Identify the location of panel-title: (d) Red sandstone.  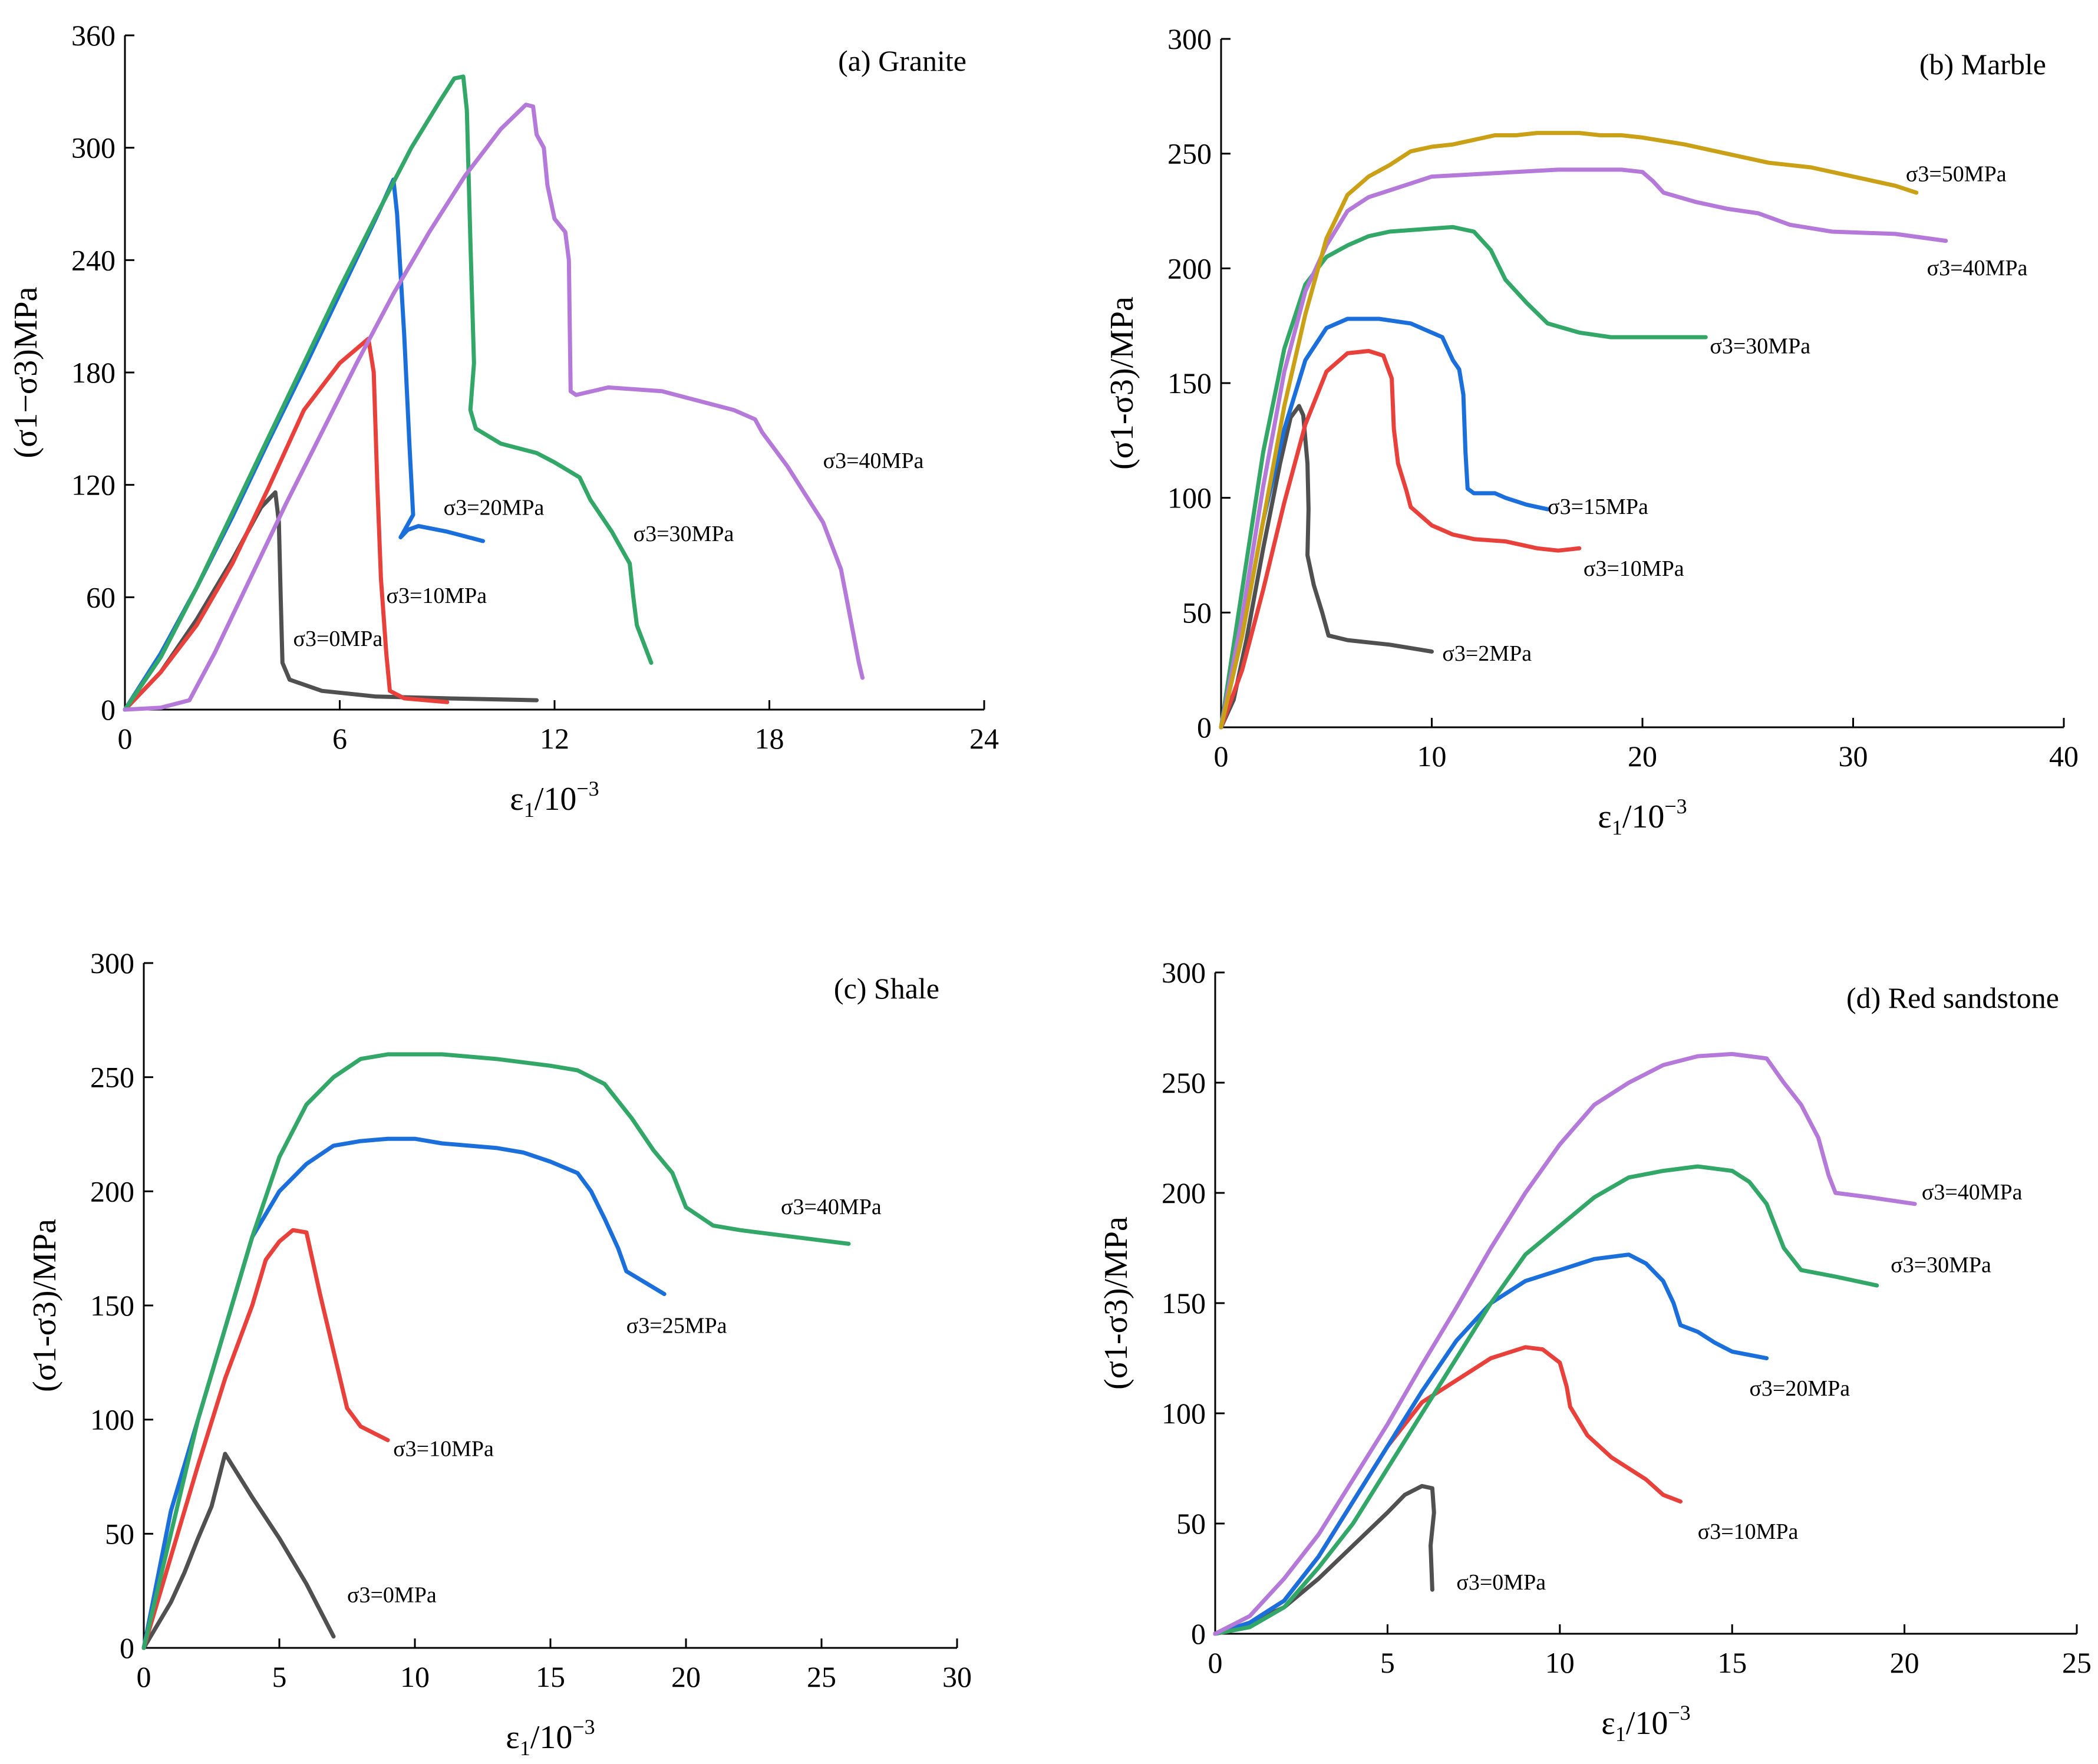
(1953, 997).